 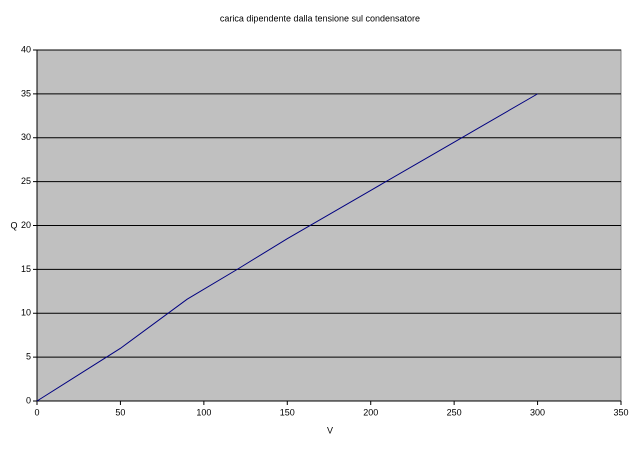 What do you see at coordinates (26, 181) in the screenshot?
I see `y-tick-label: 25` at bounding box center [26, 181].